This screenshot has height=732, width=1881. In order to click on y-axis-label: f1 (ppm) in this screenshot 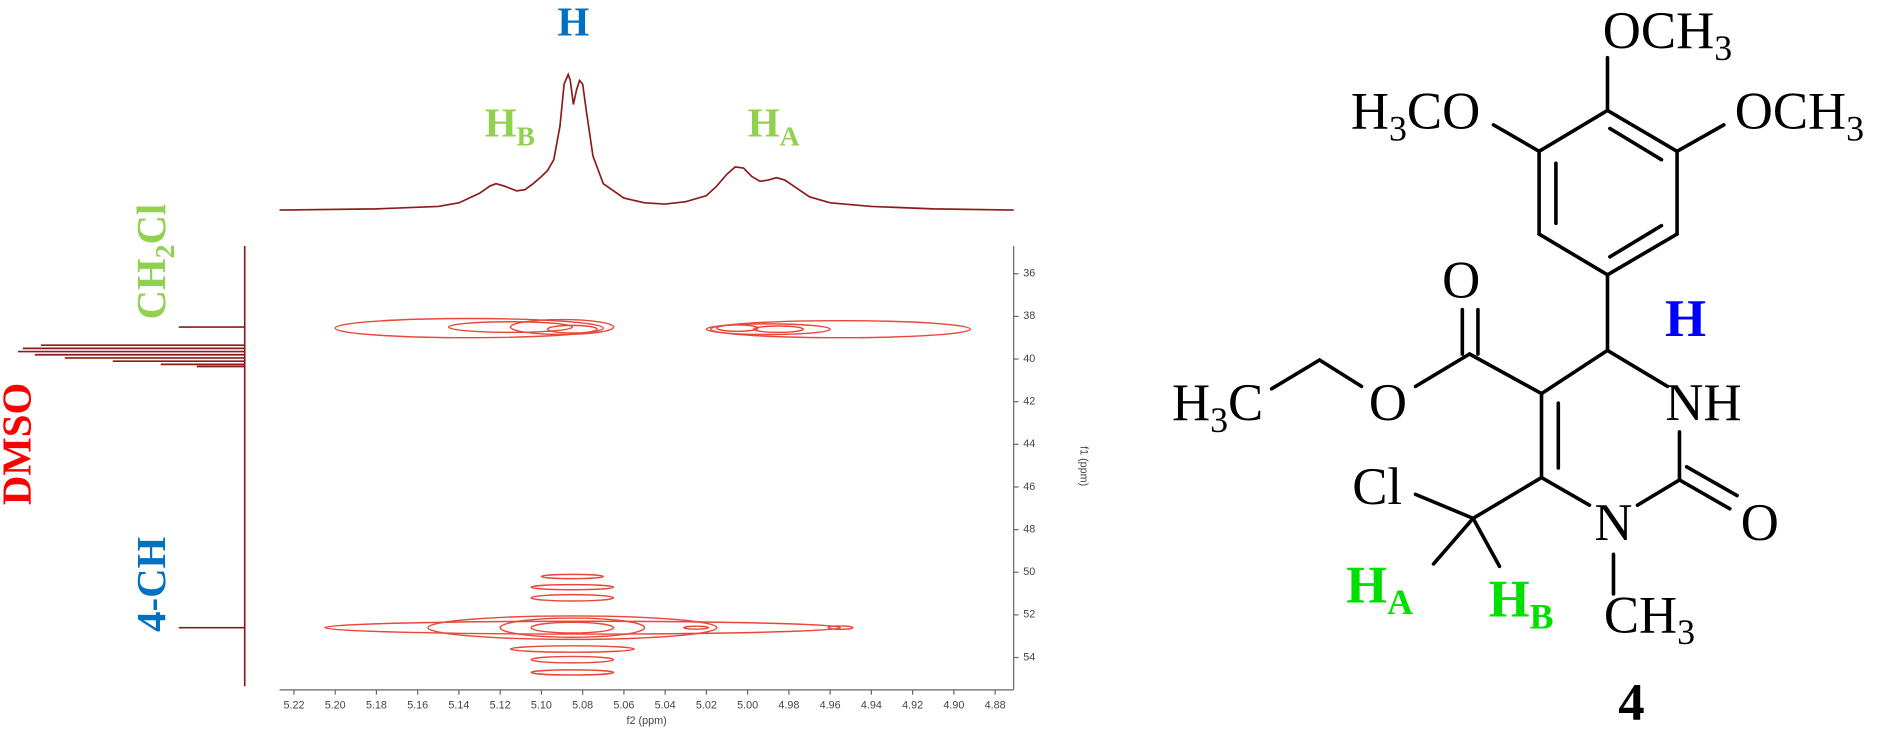, I will do `click(1083, 466)`.